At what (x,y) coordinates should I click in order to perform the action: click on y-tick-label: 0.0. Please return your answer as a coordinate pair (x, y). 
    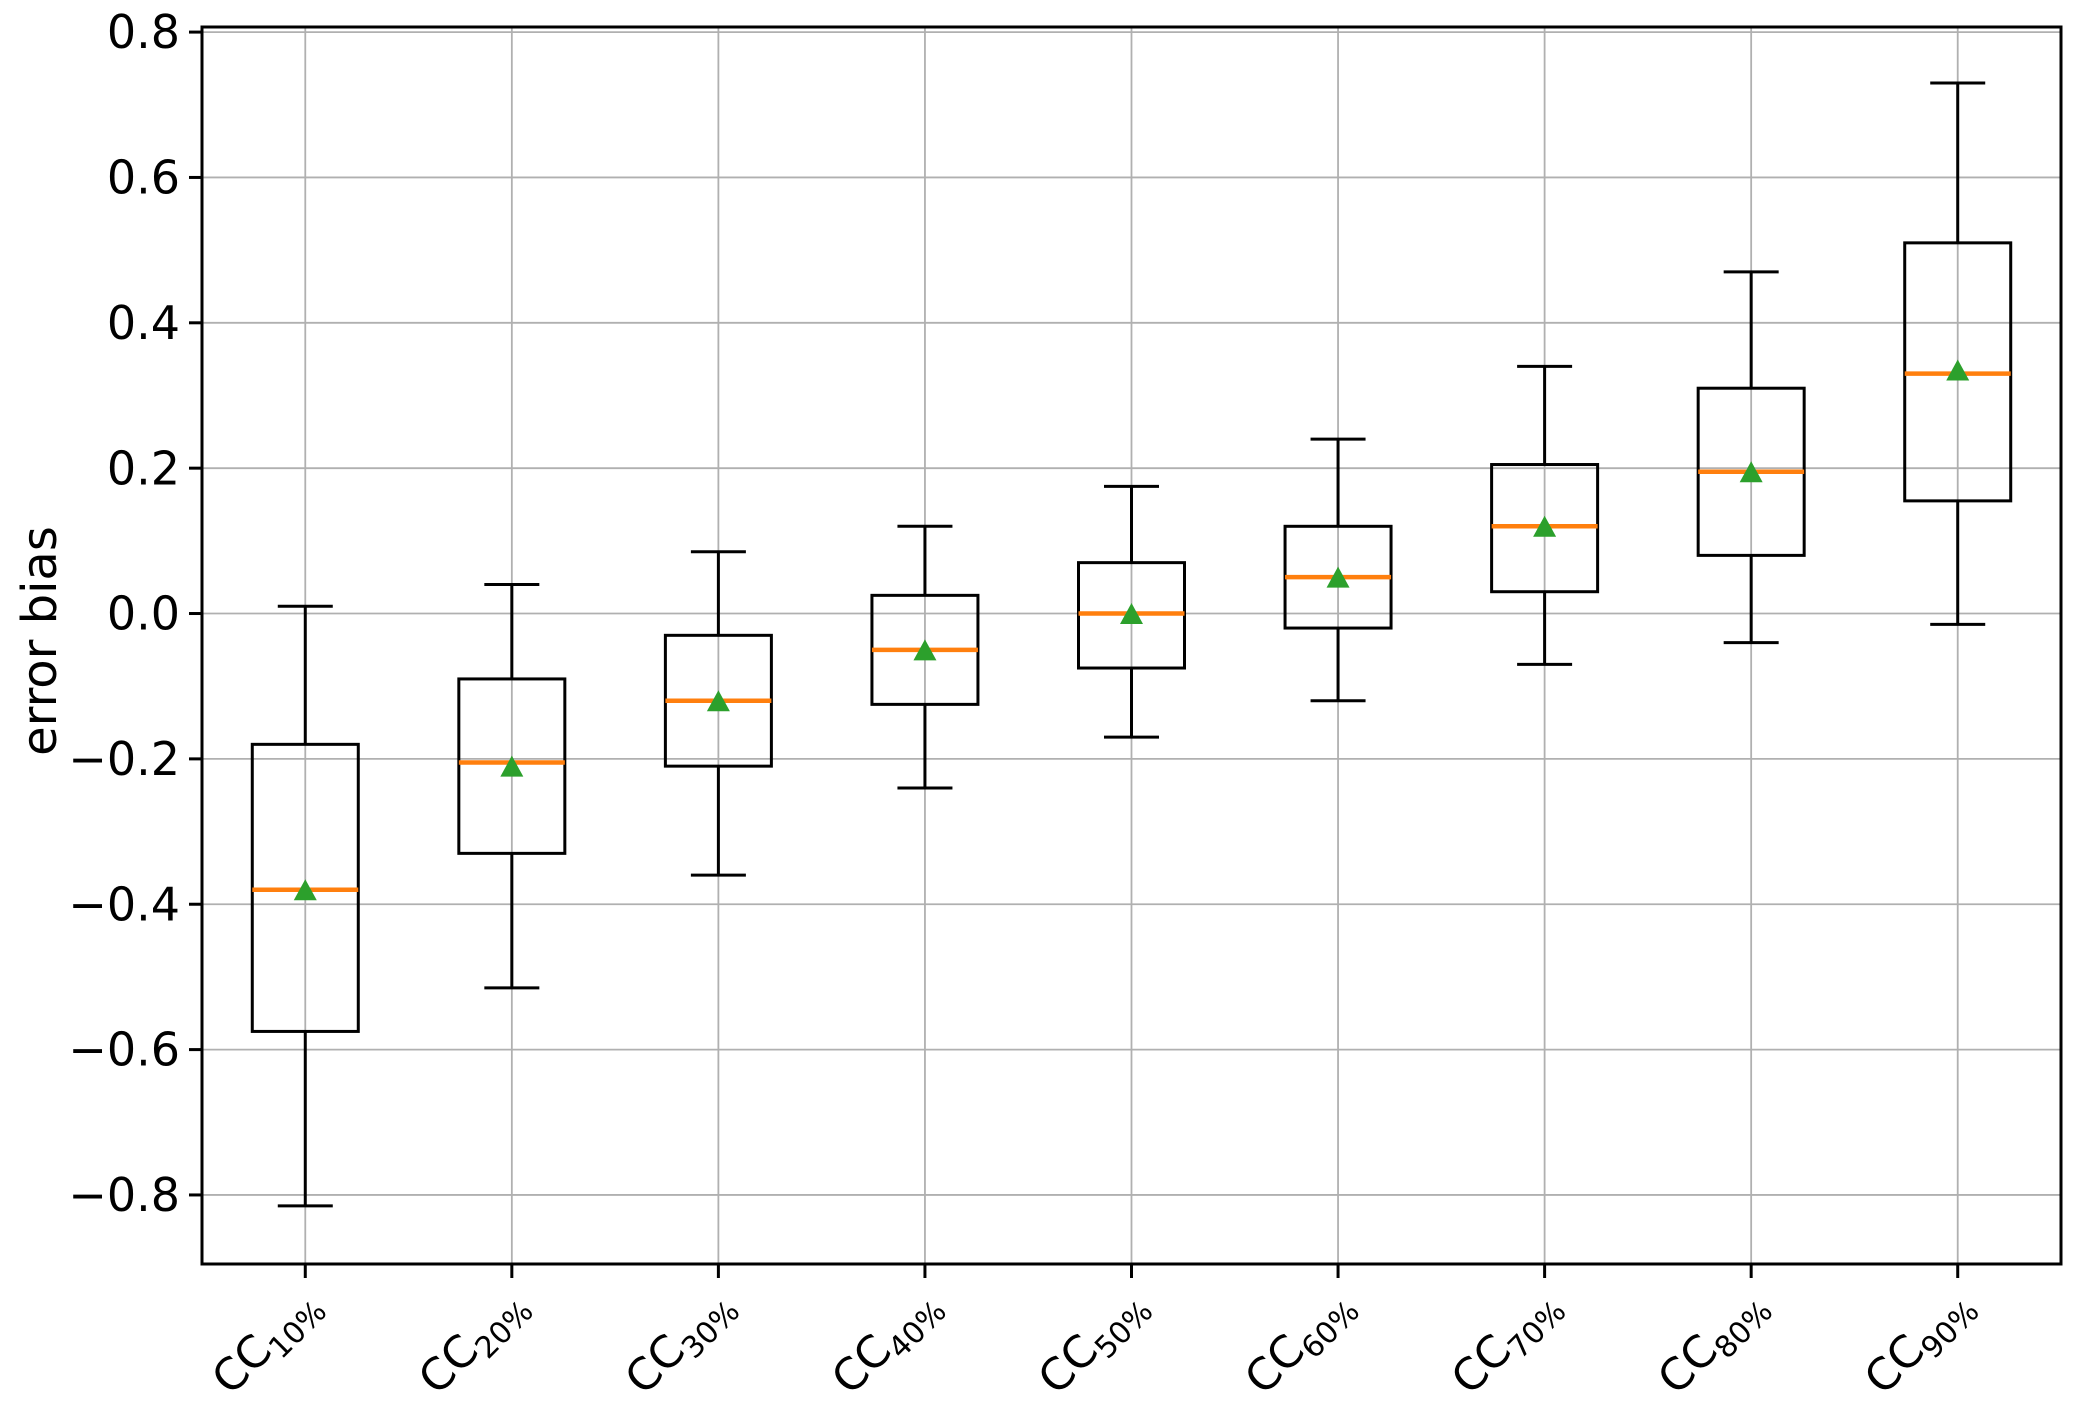
    Looking at the image, I should click on (143, 614).